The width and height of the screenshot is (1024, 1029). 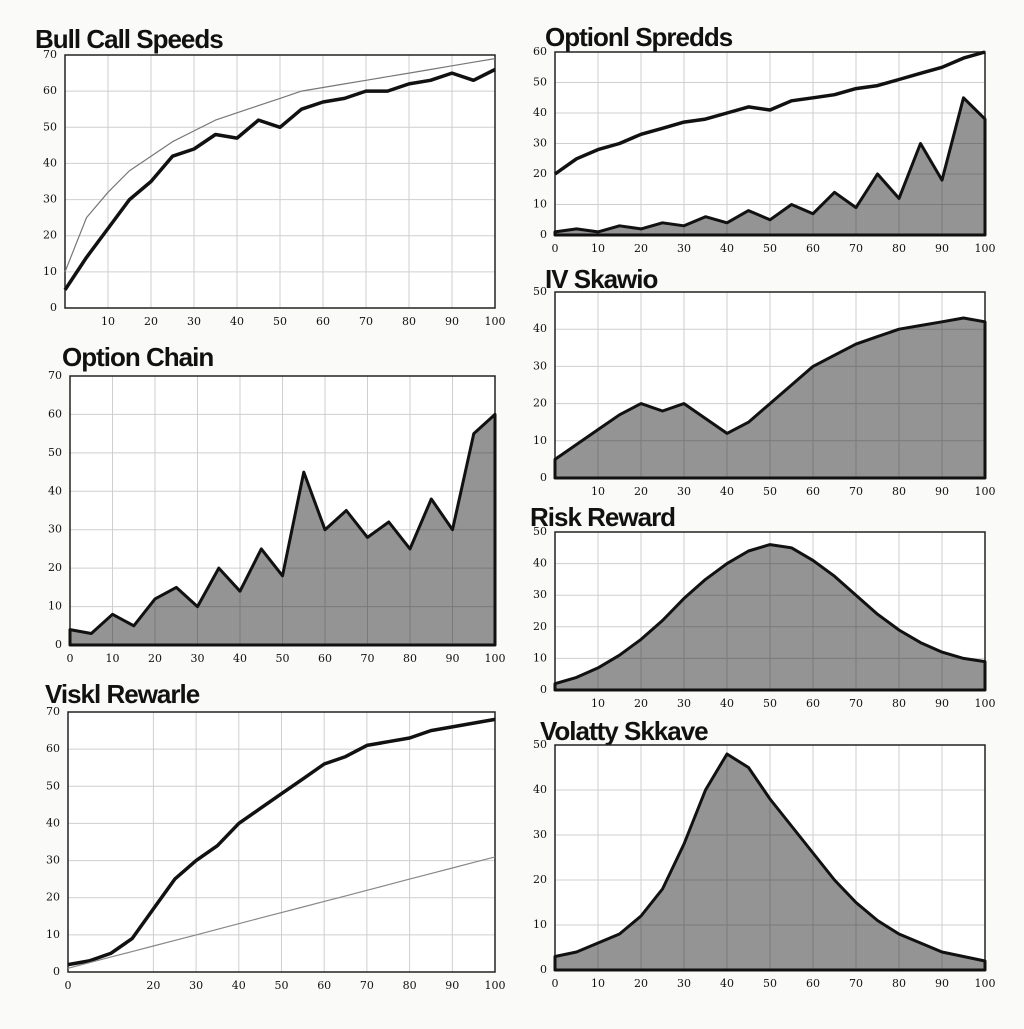 What do you see at coordinates (137, 357) in the screenshot?
I see `chart-title: Option Chain` at bounding box center [137, 357].